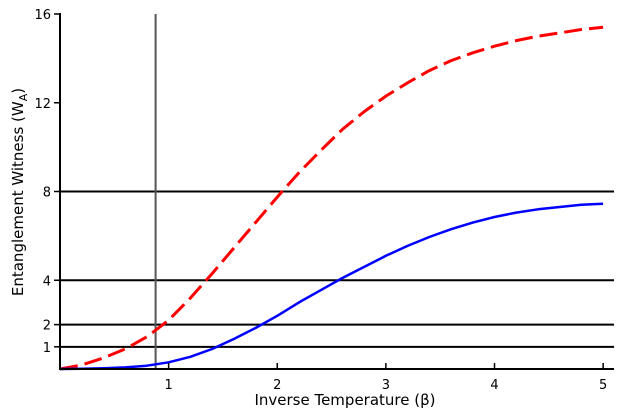 Image resolution: width=619 pixels, height=411 pixels. Describe the element at coordinates (18, 198) in the screenshot. I see `y-axis-label-main: Entanglement Witness (W` at that location.